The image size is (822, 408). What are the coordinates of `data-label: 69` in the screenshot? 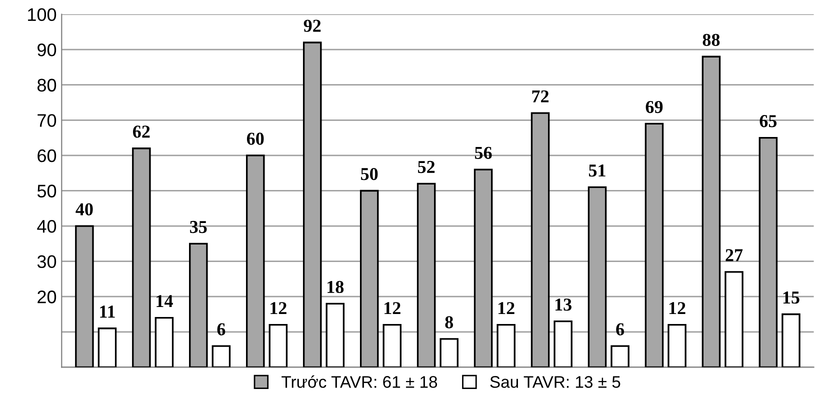 It's located at (654, 107).